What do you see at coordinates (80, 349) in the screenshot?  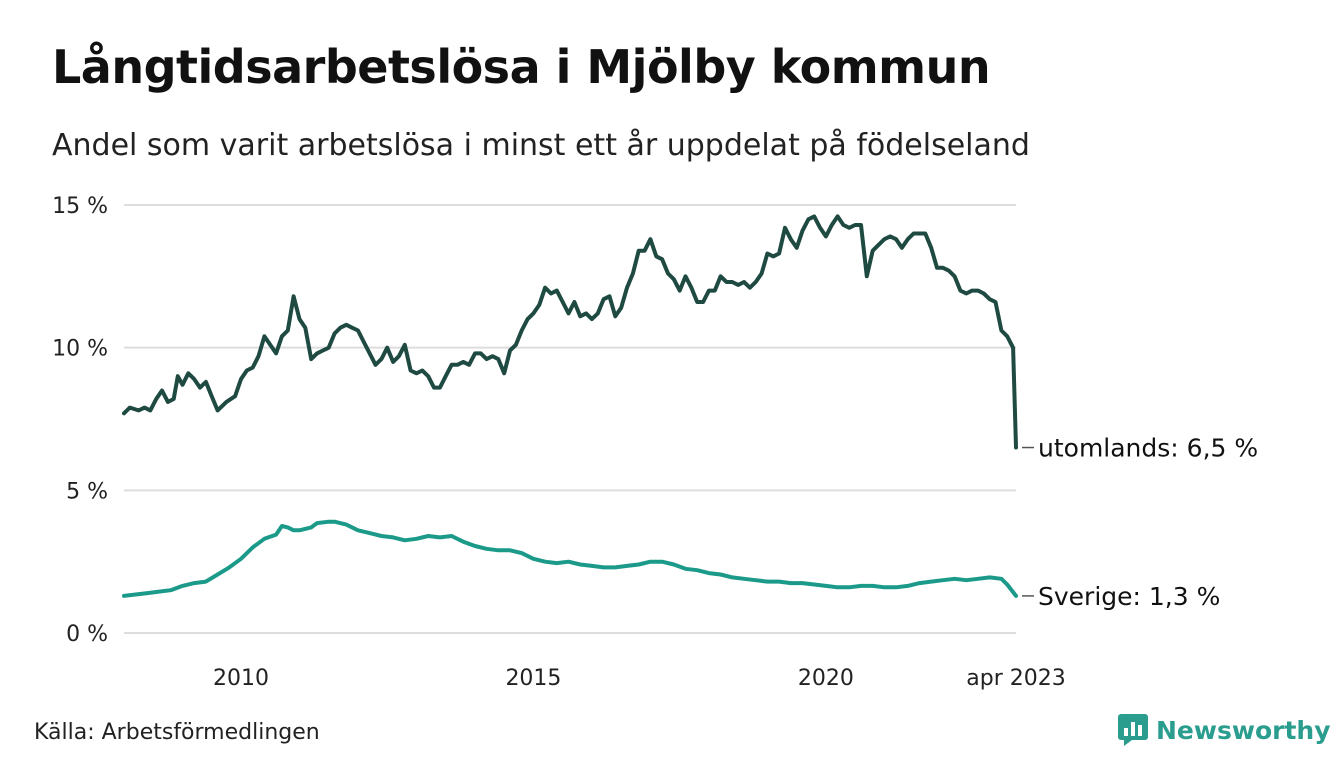 I see `y-tick-label: 10 %` at bounding box center [80, 349].